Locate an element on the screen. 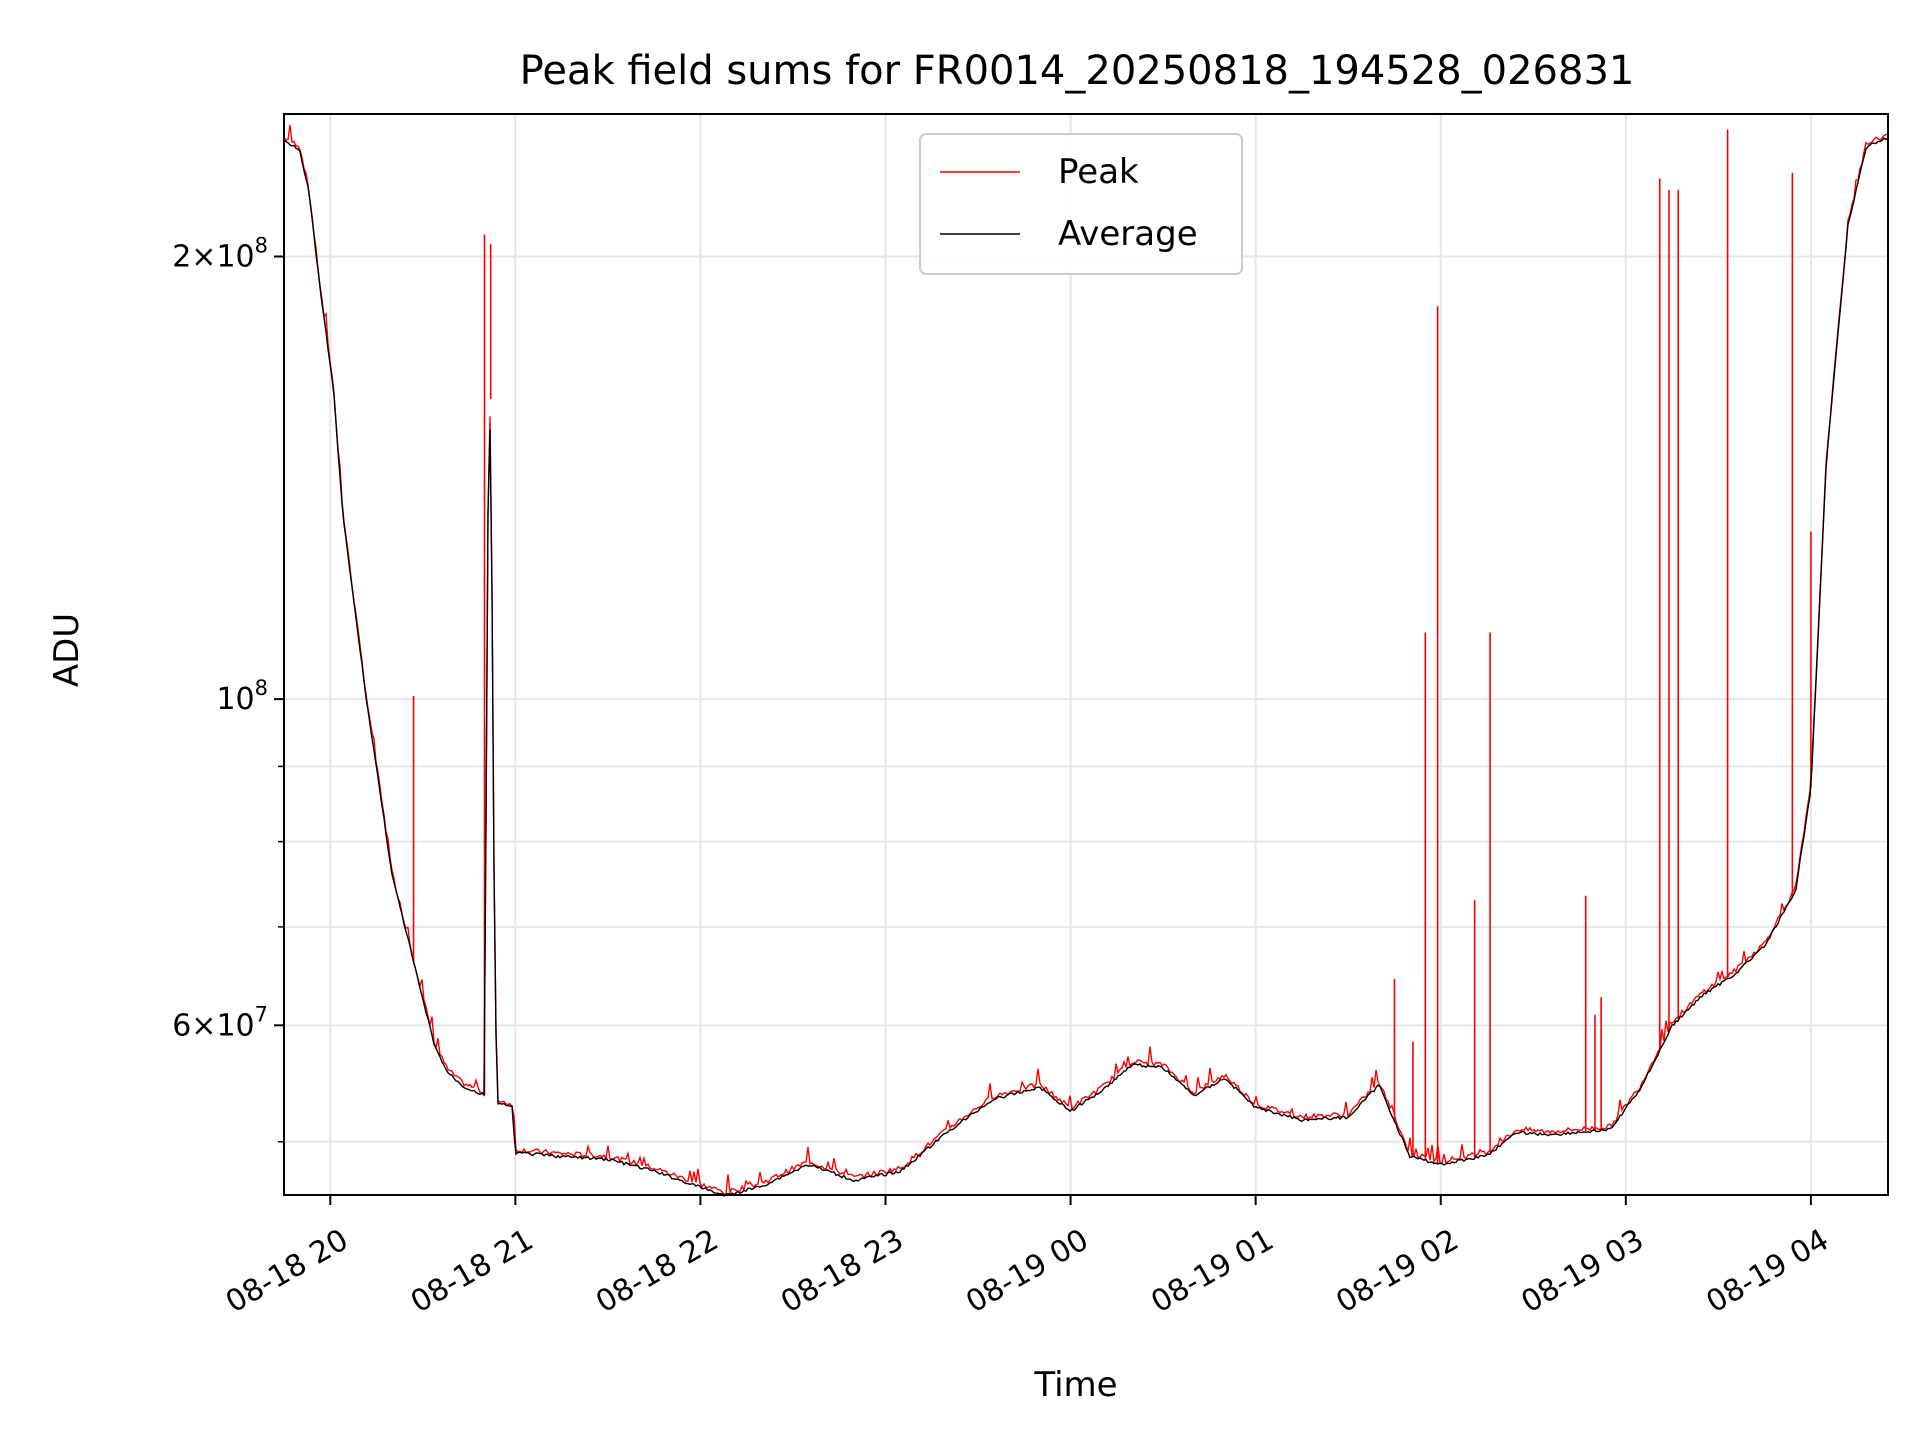 This screenshot has height=1440, width=1920. legend: Peak Average is located at coordinates (1081, 204).